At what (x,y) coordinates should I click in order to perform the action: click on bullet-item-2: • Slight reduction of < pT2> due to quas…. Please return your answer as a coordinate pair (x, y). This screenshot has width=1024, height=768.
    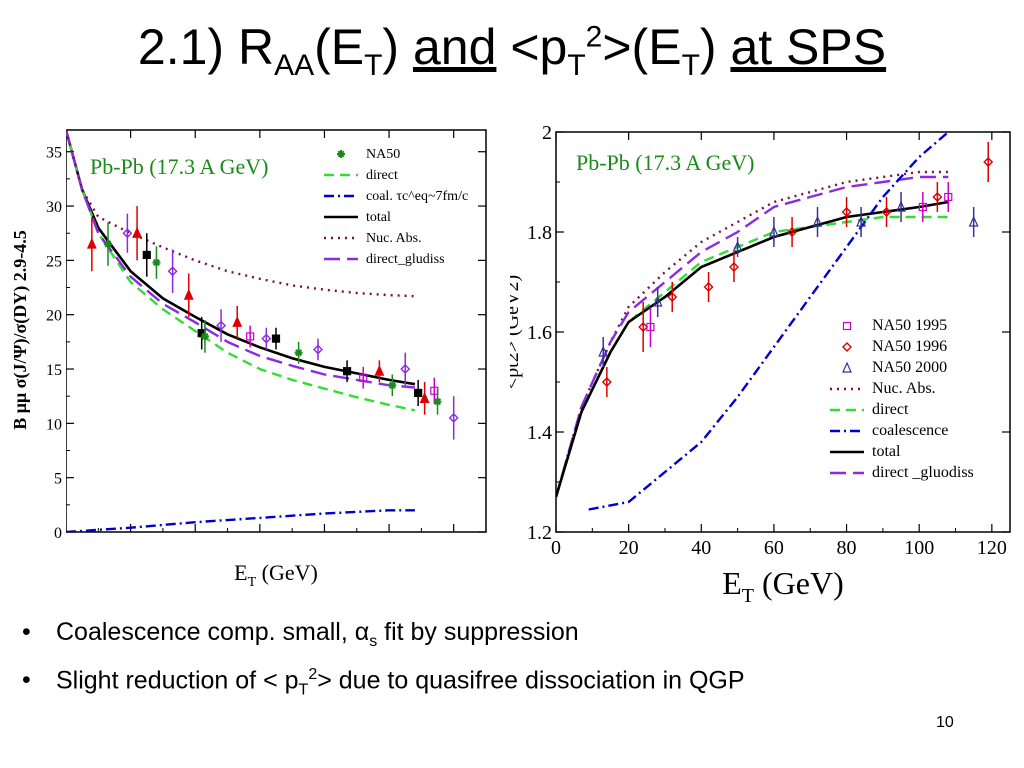
    Looking at the image, I should click on (517, 690).